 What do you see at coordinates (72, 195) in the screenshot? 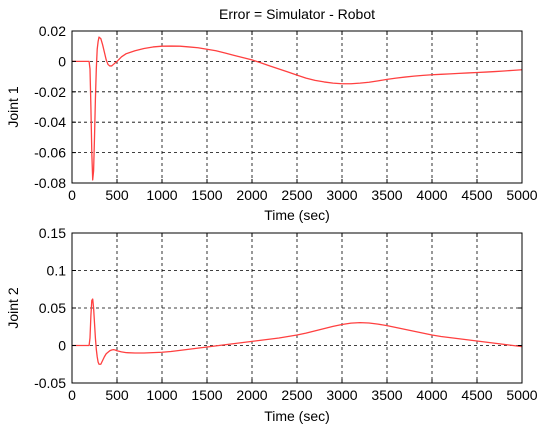
I see `plot-1-xtick-label: 0` at bounding box center [72, 195].